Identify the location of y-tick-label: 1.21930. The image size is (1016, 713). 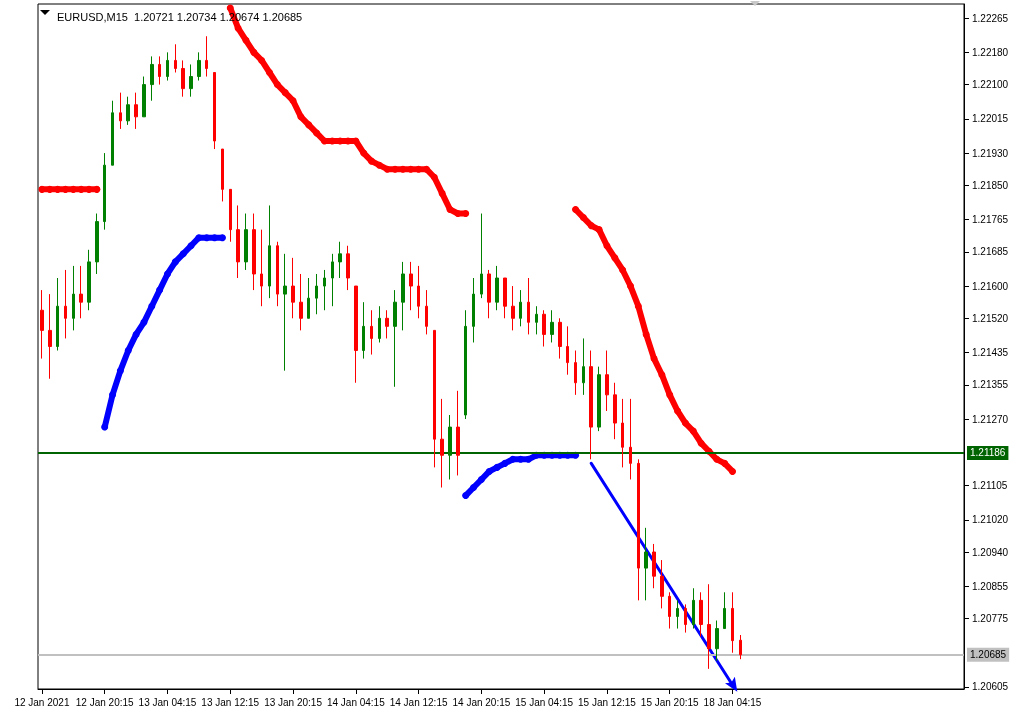
(990, 153).